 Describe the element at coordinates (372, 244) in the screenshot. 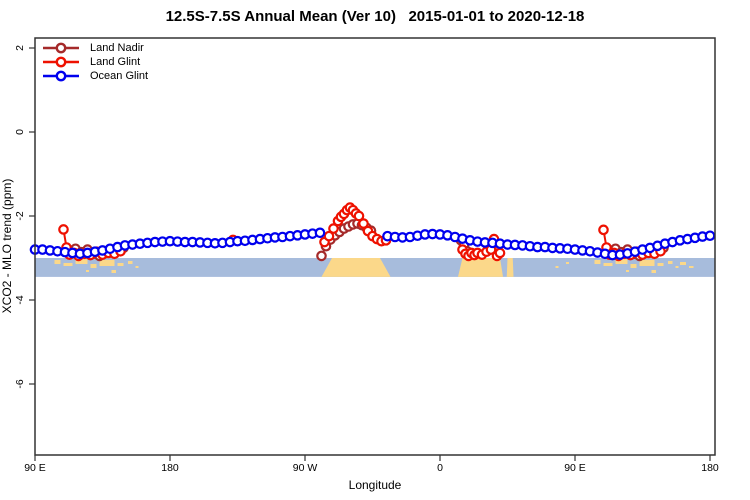

I see `series-ocean-glint` at that location.